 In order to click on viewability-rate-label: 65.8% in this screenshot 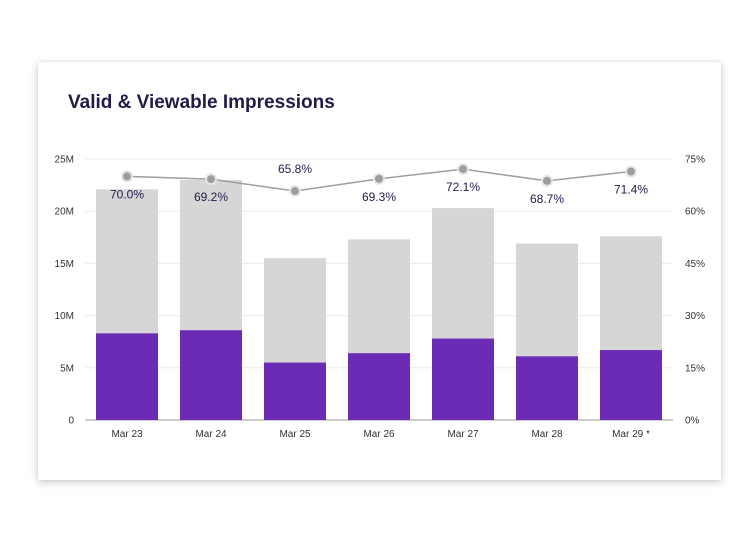, I will do `click(295, 169)`.